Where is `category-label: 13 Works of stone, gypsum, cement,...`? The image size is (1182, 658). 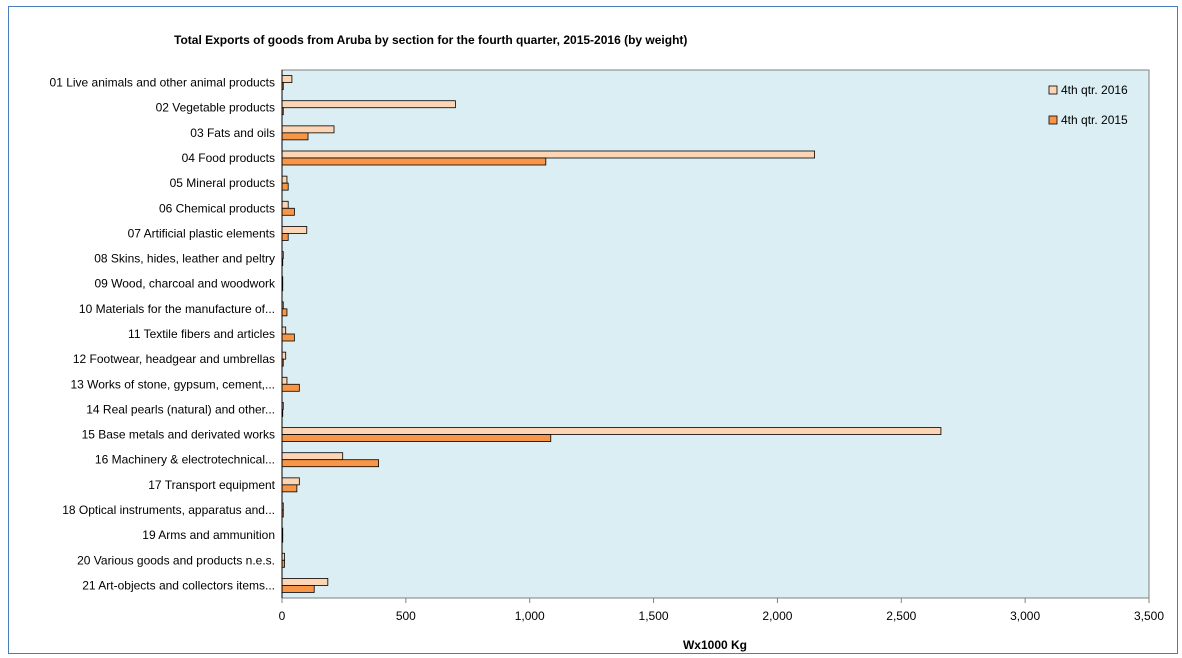 category-label: 13 Works of stone, gypsum, cement,... is located at coordinates (172, 384).